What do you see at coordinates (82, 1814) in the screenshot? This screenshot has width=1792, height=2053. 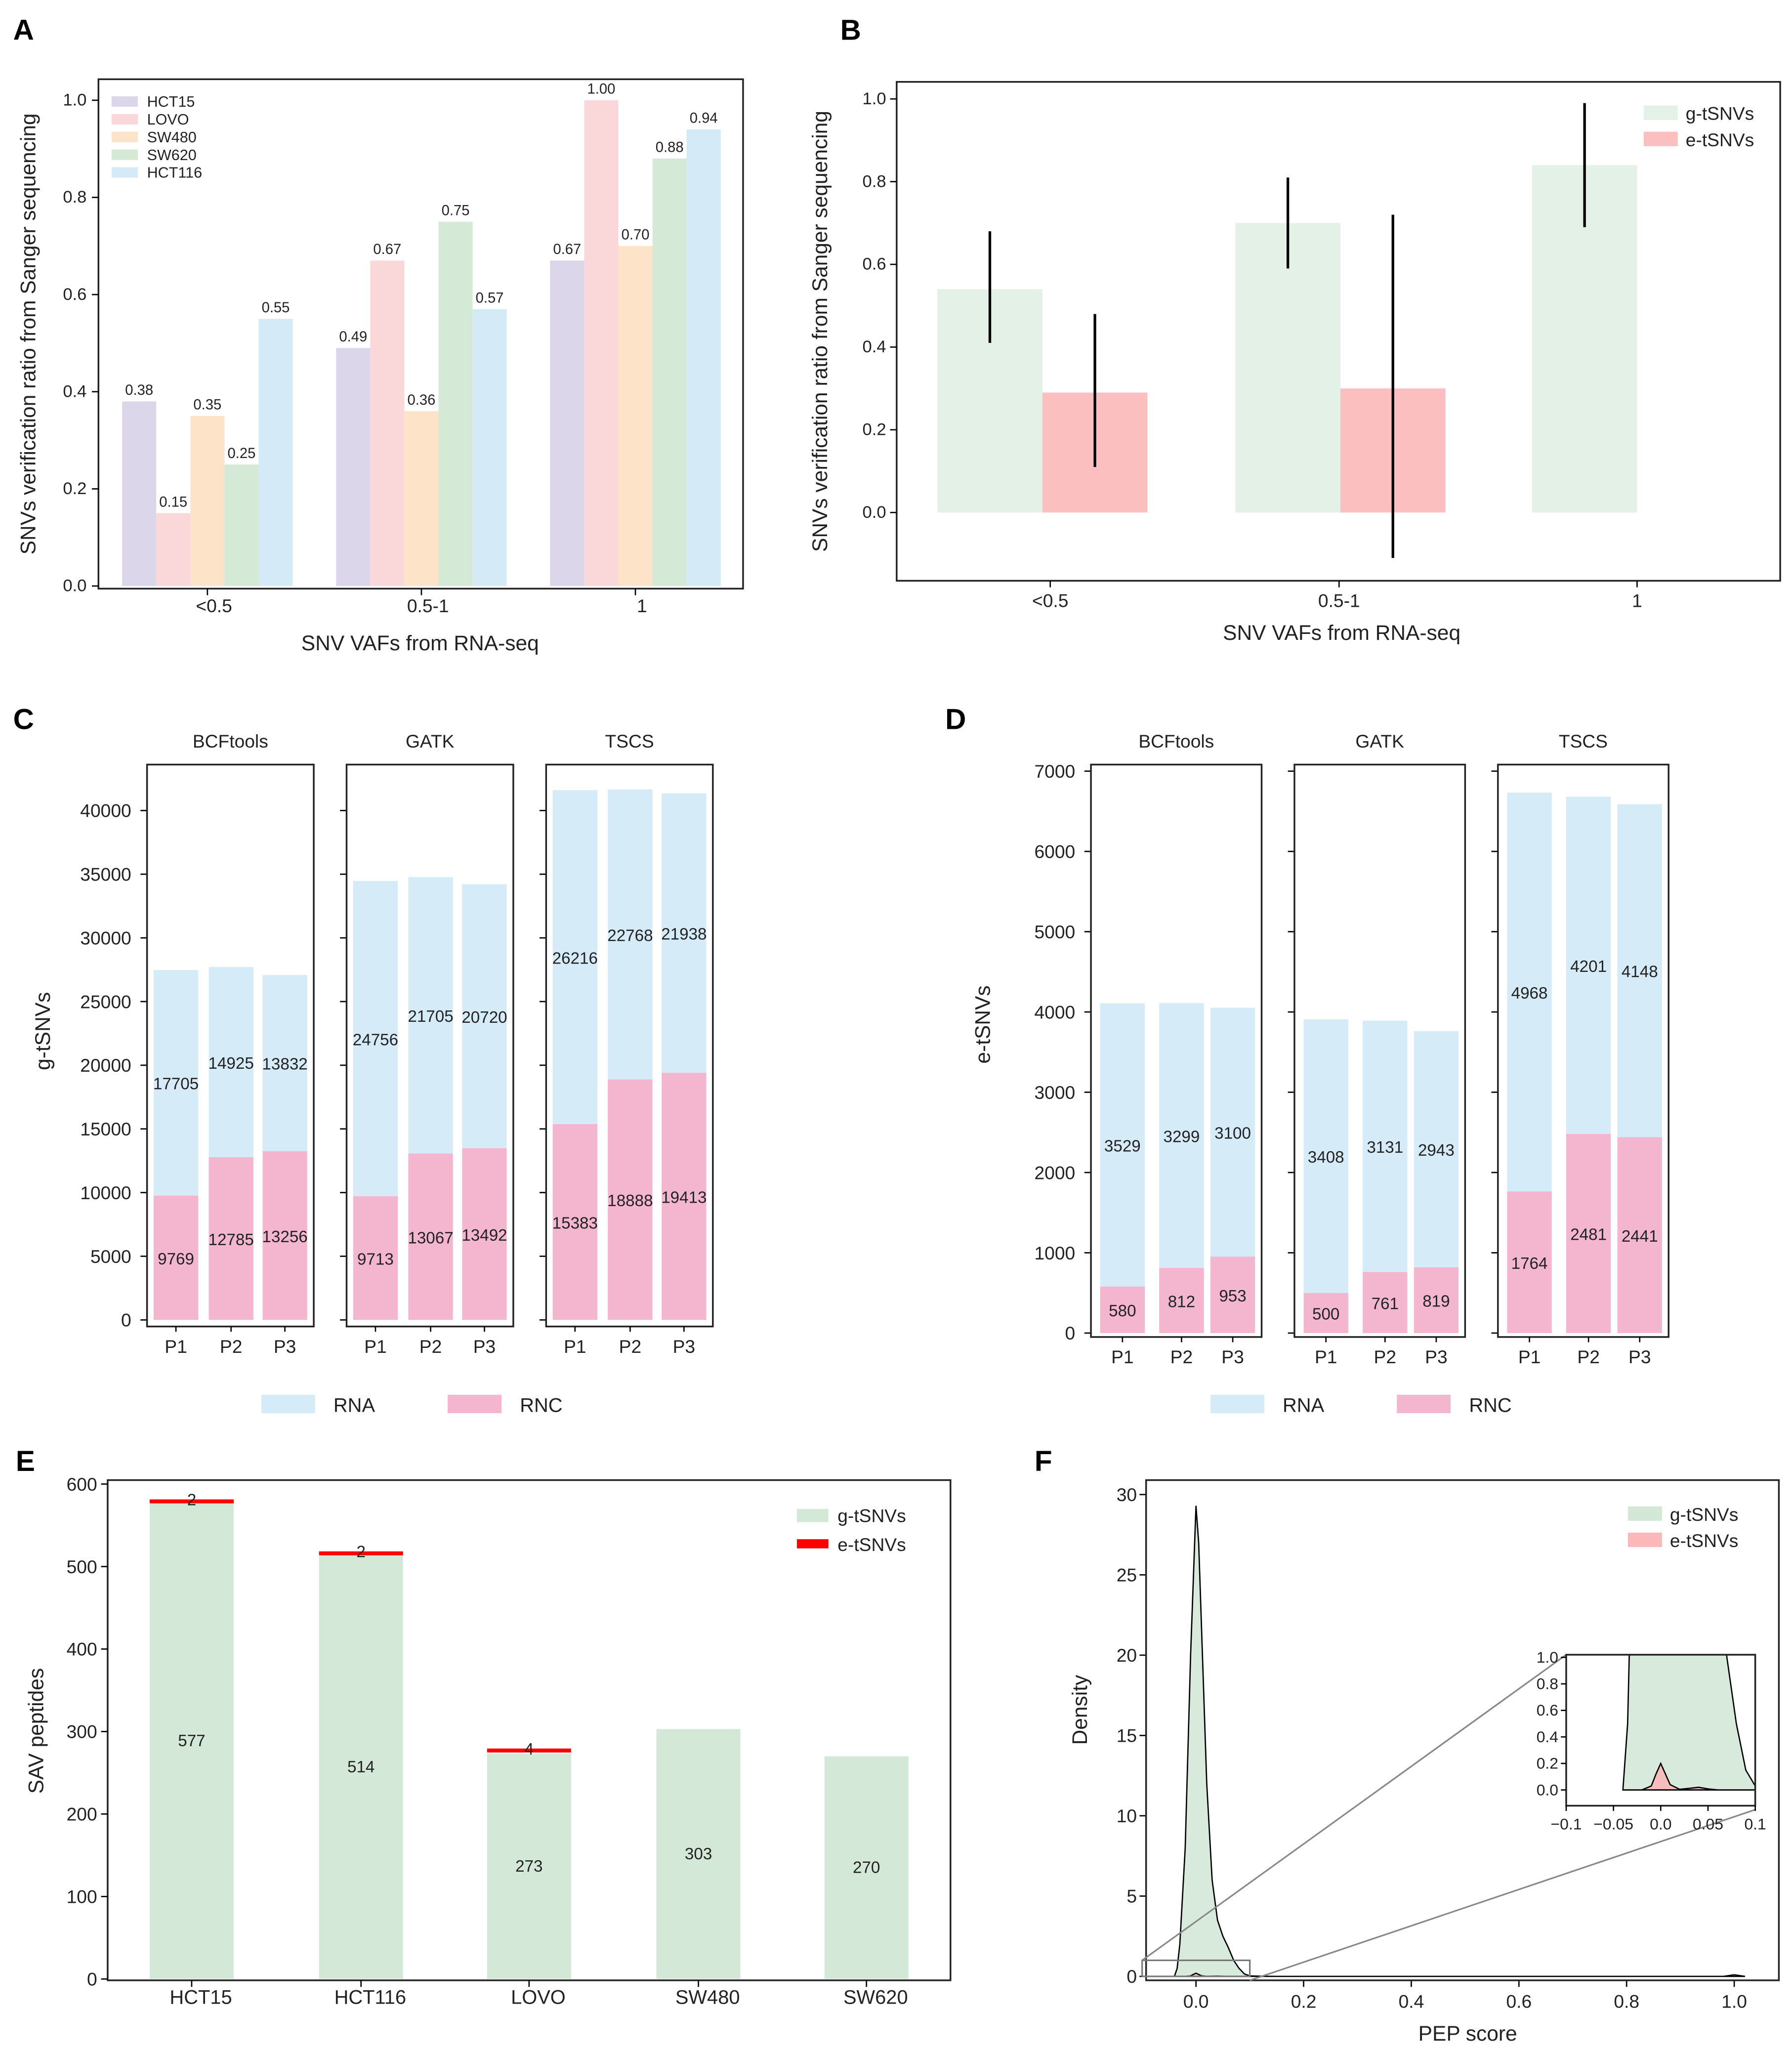 I see `y-tick-label: 200` at bounding box center [82, 1814].